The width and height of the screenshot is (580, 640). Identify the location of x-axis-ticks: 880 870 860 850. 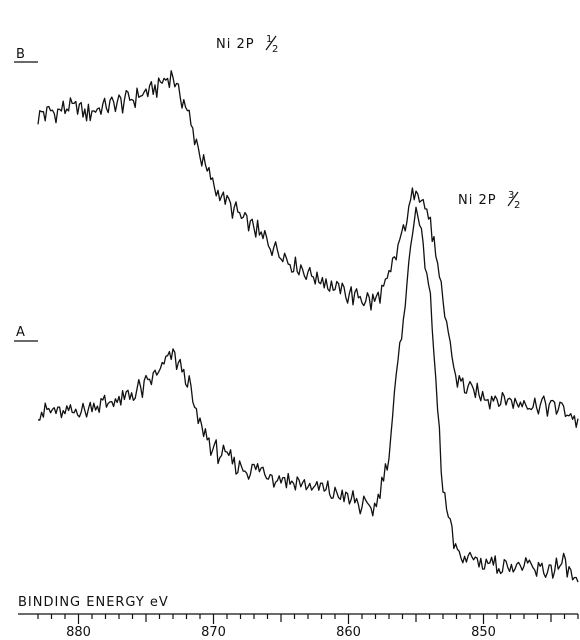
(308, 627).